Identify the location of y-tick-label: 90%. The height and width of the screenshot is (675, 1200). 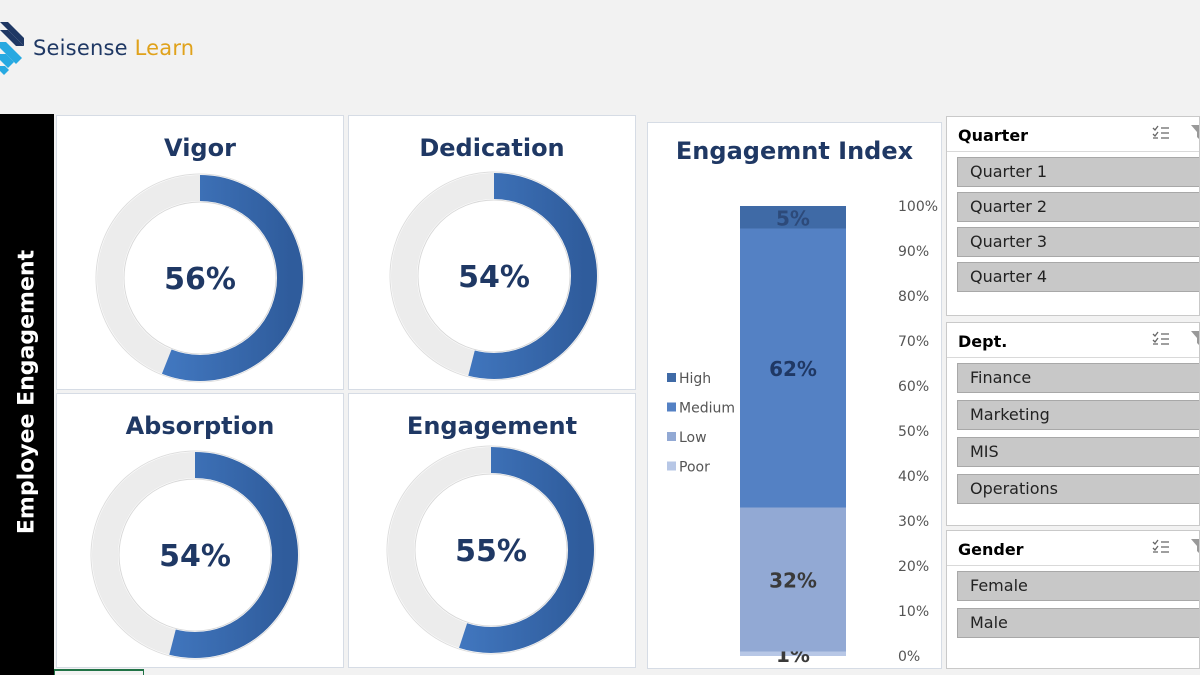
(913, 252).